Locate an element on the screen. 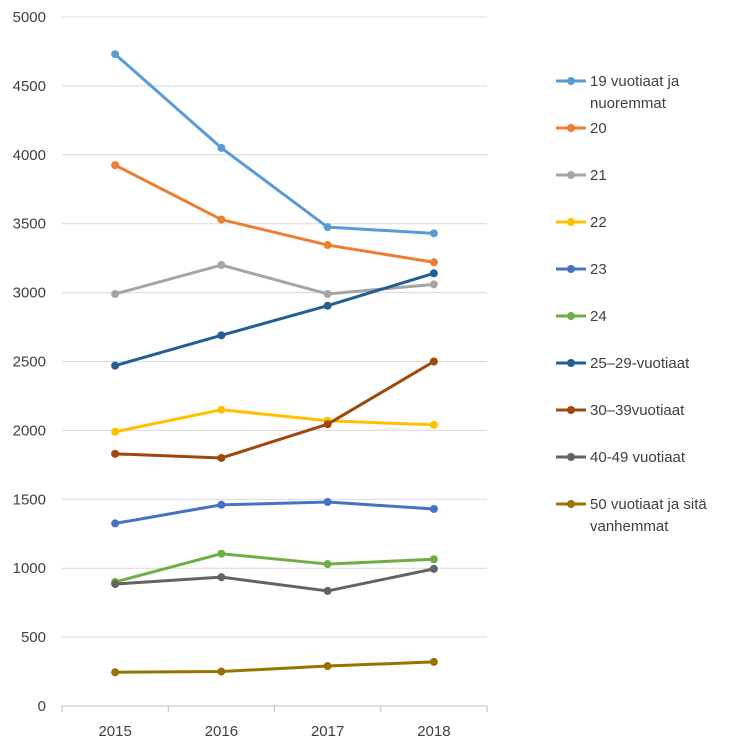  legend-item: 21 is located at coordinates (581, 175).